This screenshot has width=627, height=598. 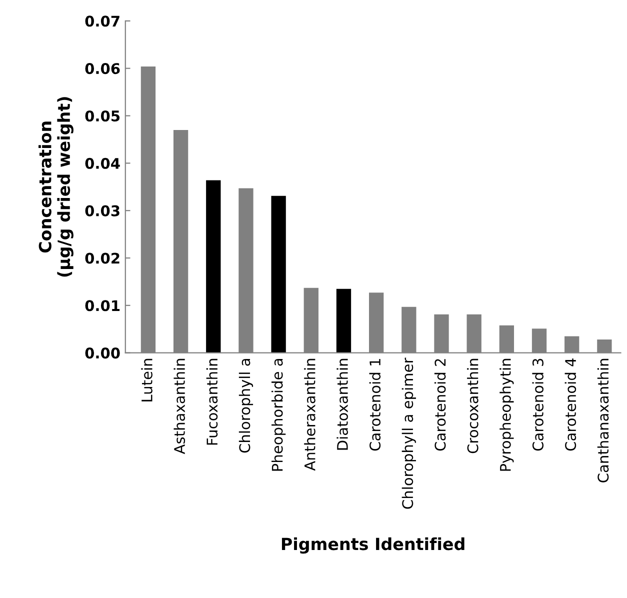 I want to click on x-tick-label: Carotenoid 3, so click(x=538, y=404).